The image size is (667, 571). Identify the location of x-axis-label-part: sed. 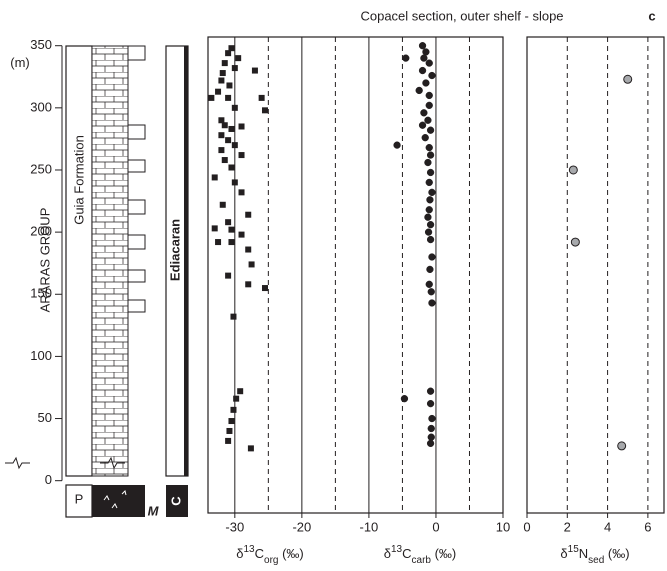
(596, 560).